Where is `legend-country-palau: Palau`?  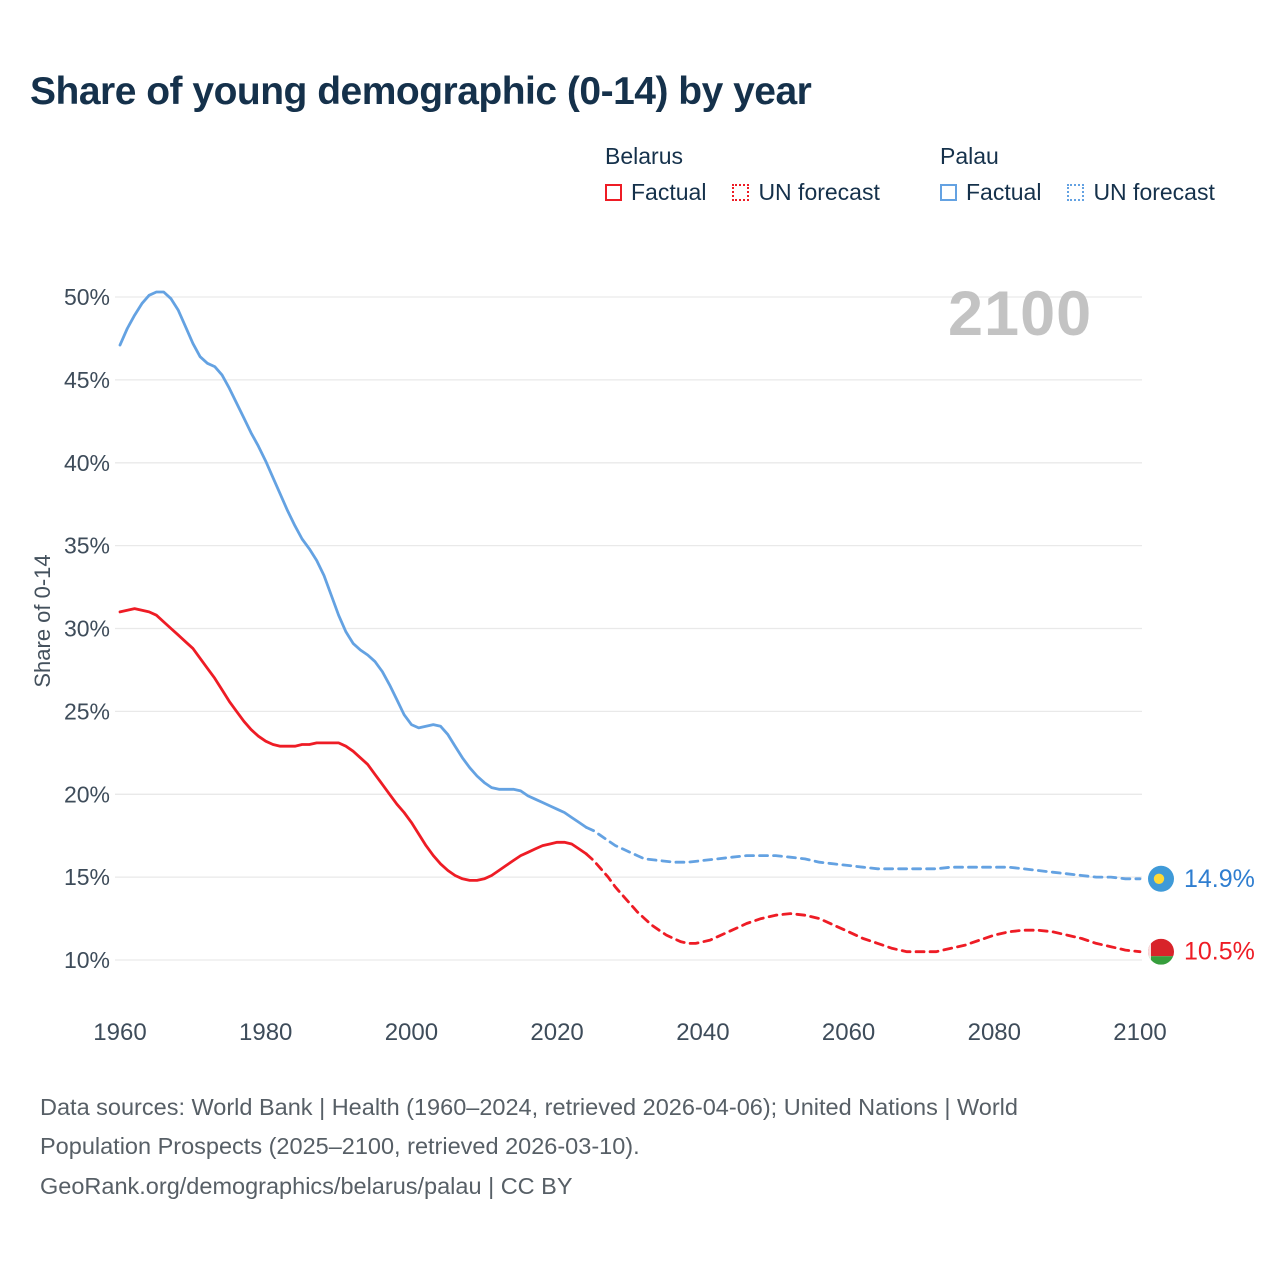
legend-country-palau: Palau is located at coordinates (969, 156).